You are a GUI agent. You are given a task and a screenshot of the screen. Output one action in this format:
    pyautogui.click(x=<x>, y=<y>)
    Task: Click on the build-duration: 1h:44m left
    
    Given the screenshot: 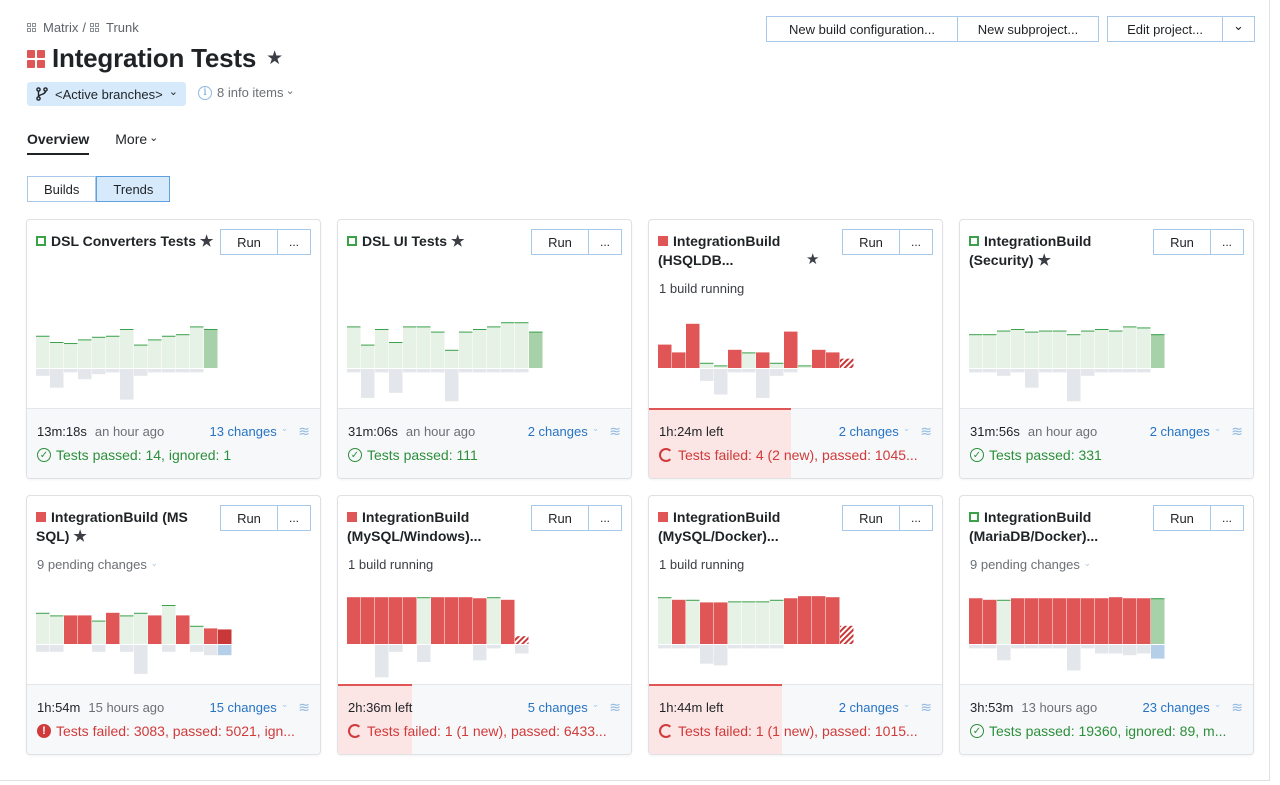 What is the action you would take?
    pyautogui.click(x=691, y=707)
    